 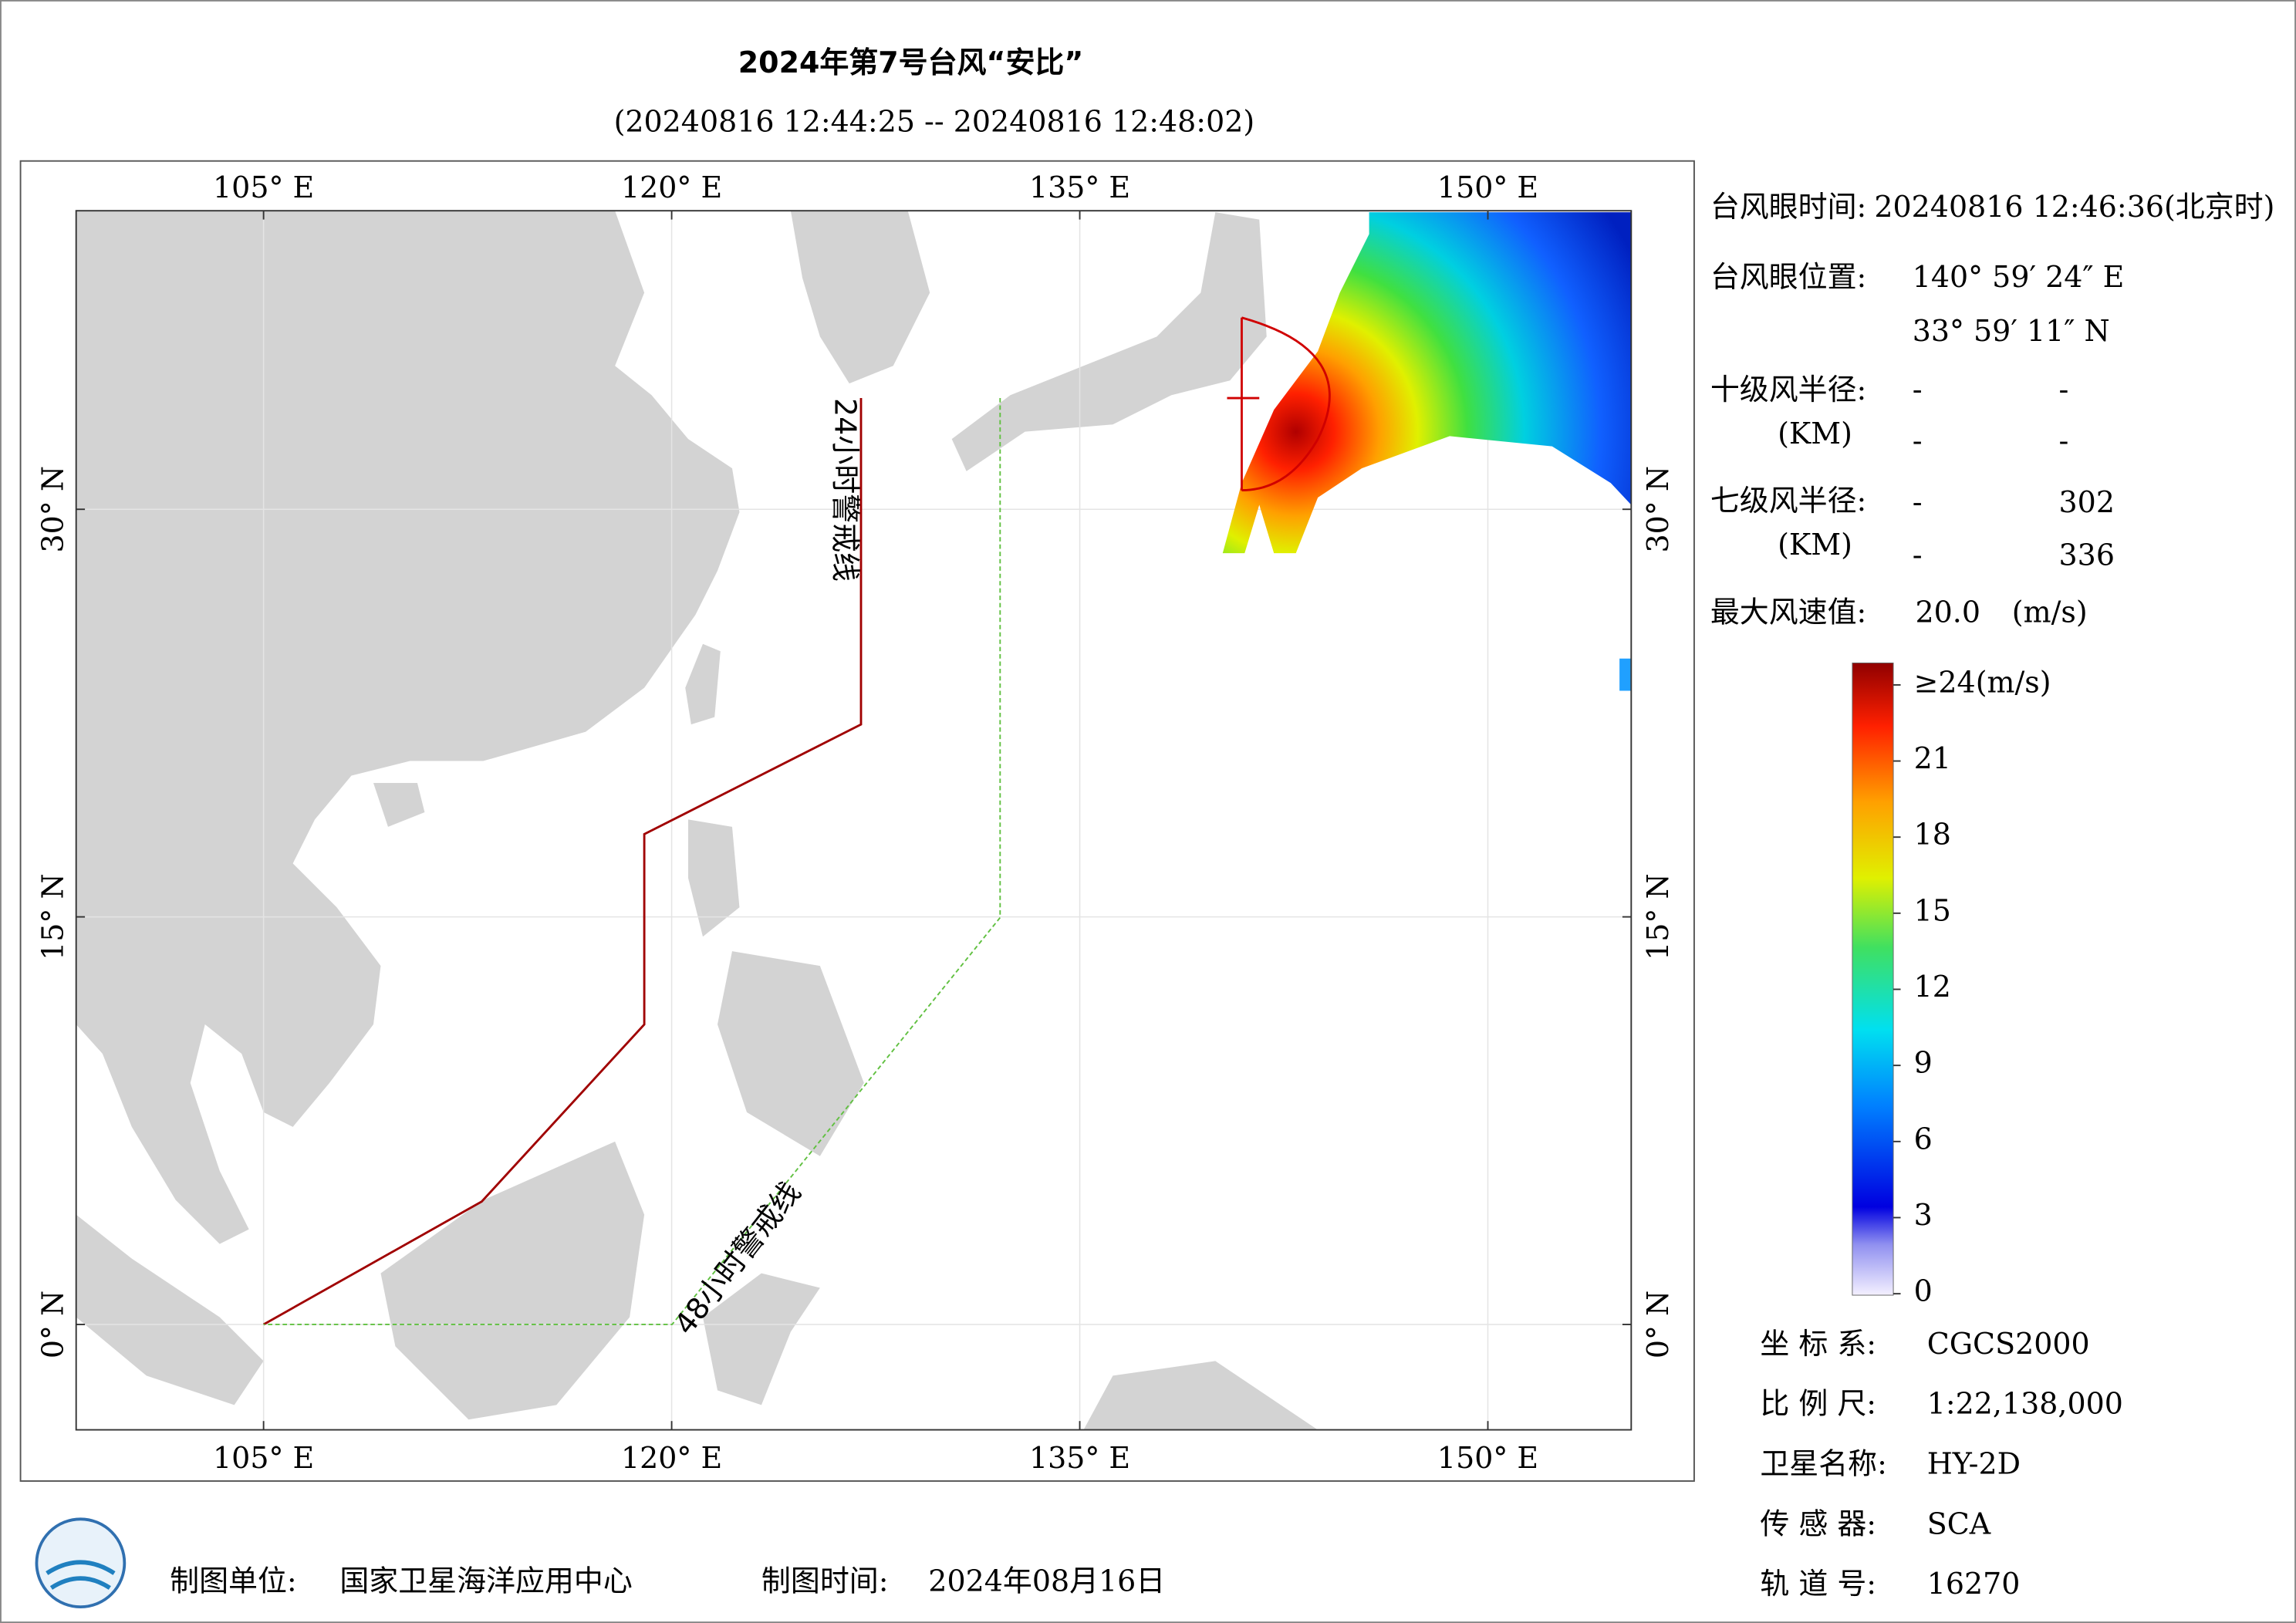 I want to click on typhoon-radius, so click(x=1279, y=403).